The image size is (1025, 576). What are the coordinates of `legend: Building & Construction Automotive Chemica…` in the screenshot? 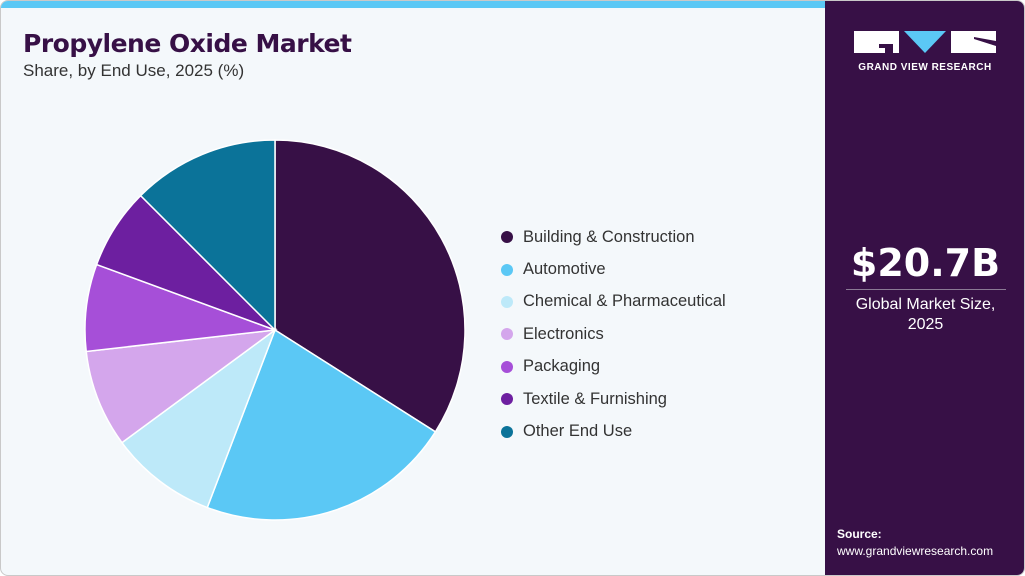 It's located at (613, 334).